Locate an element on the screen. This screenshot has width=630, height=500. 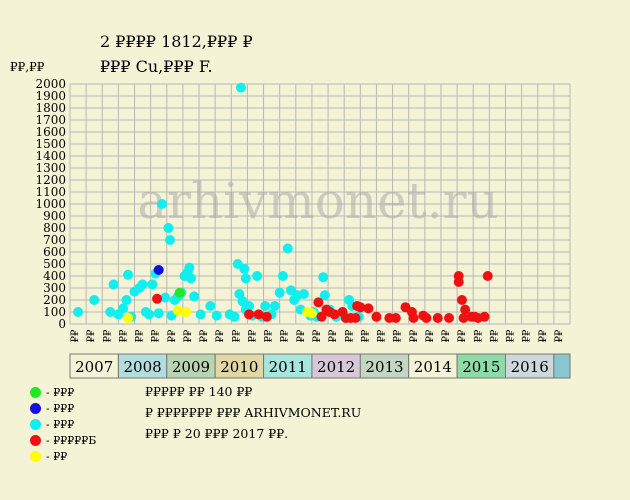
y-tick-label: 1800 is located at coordinates (50, 108).